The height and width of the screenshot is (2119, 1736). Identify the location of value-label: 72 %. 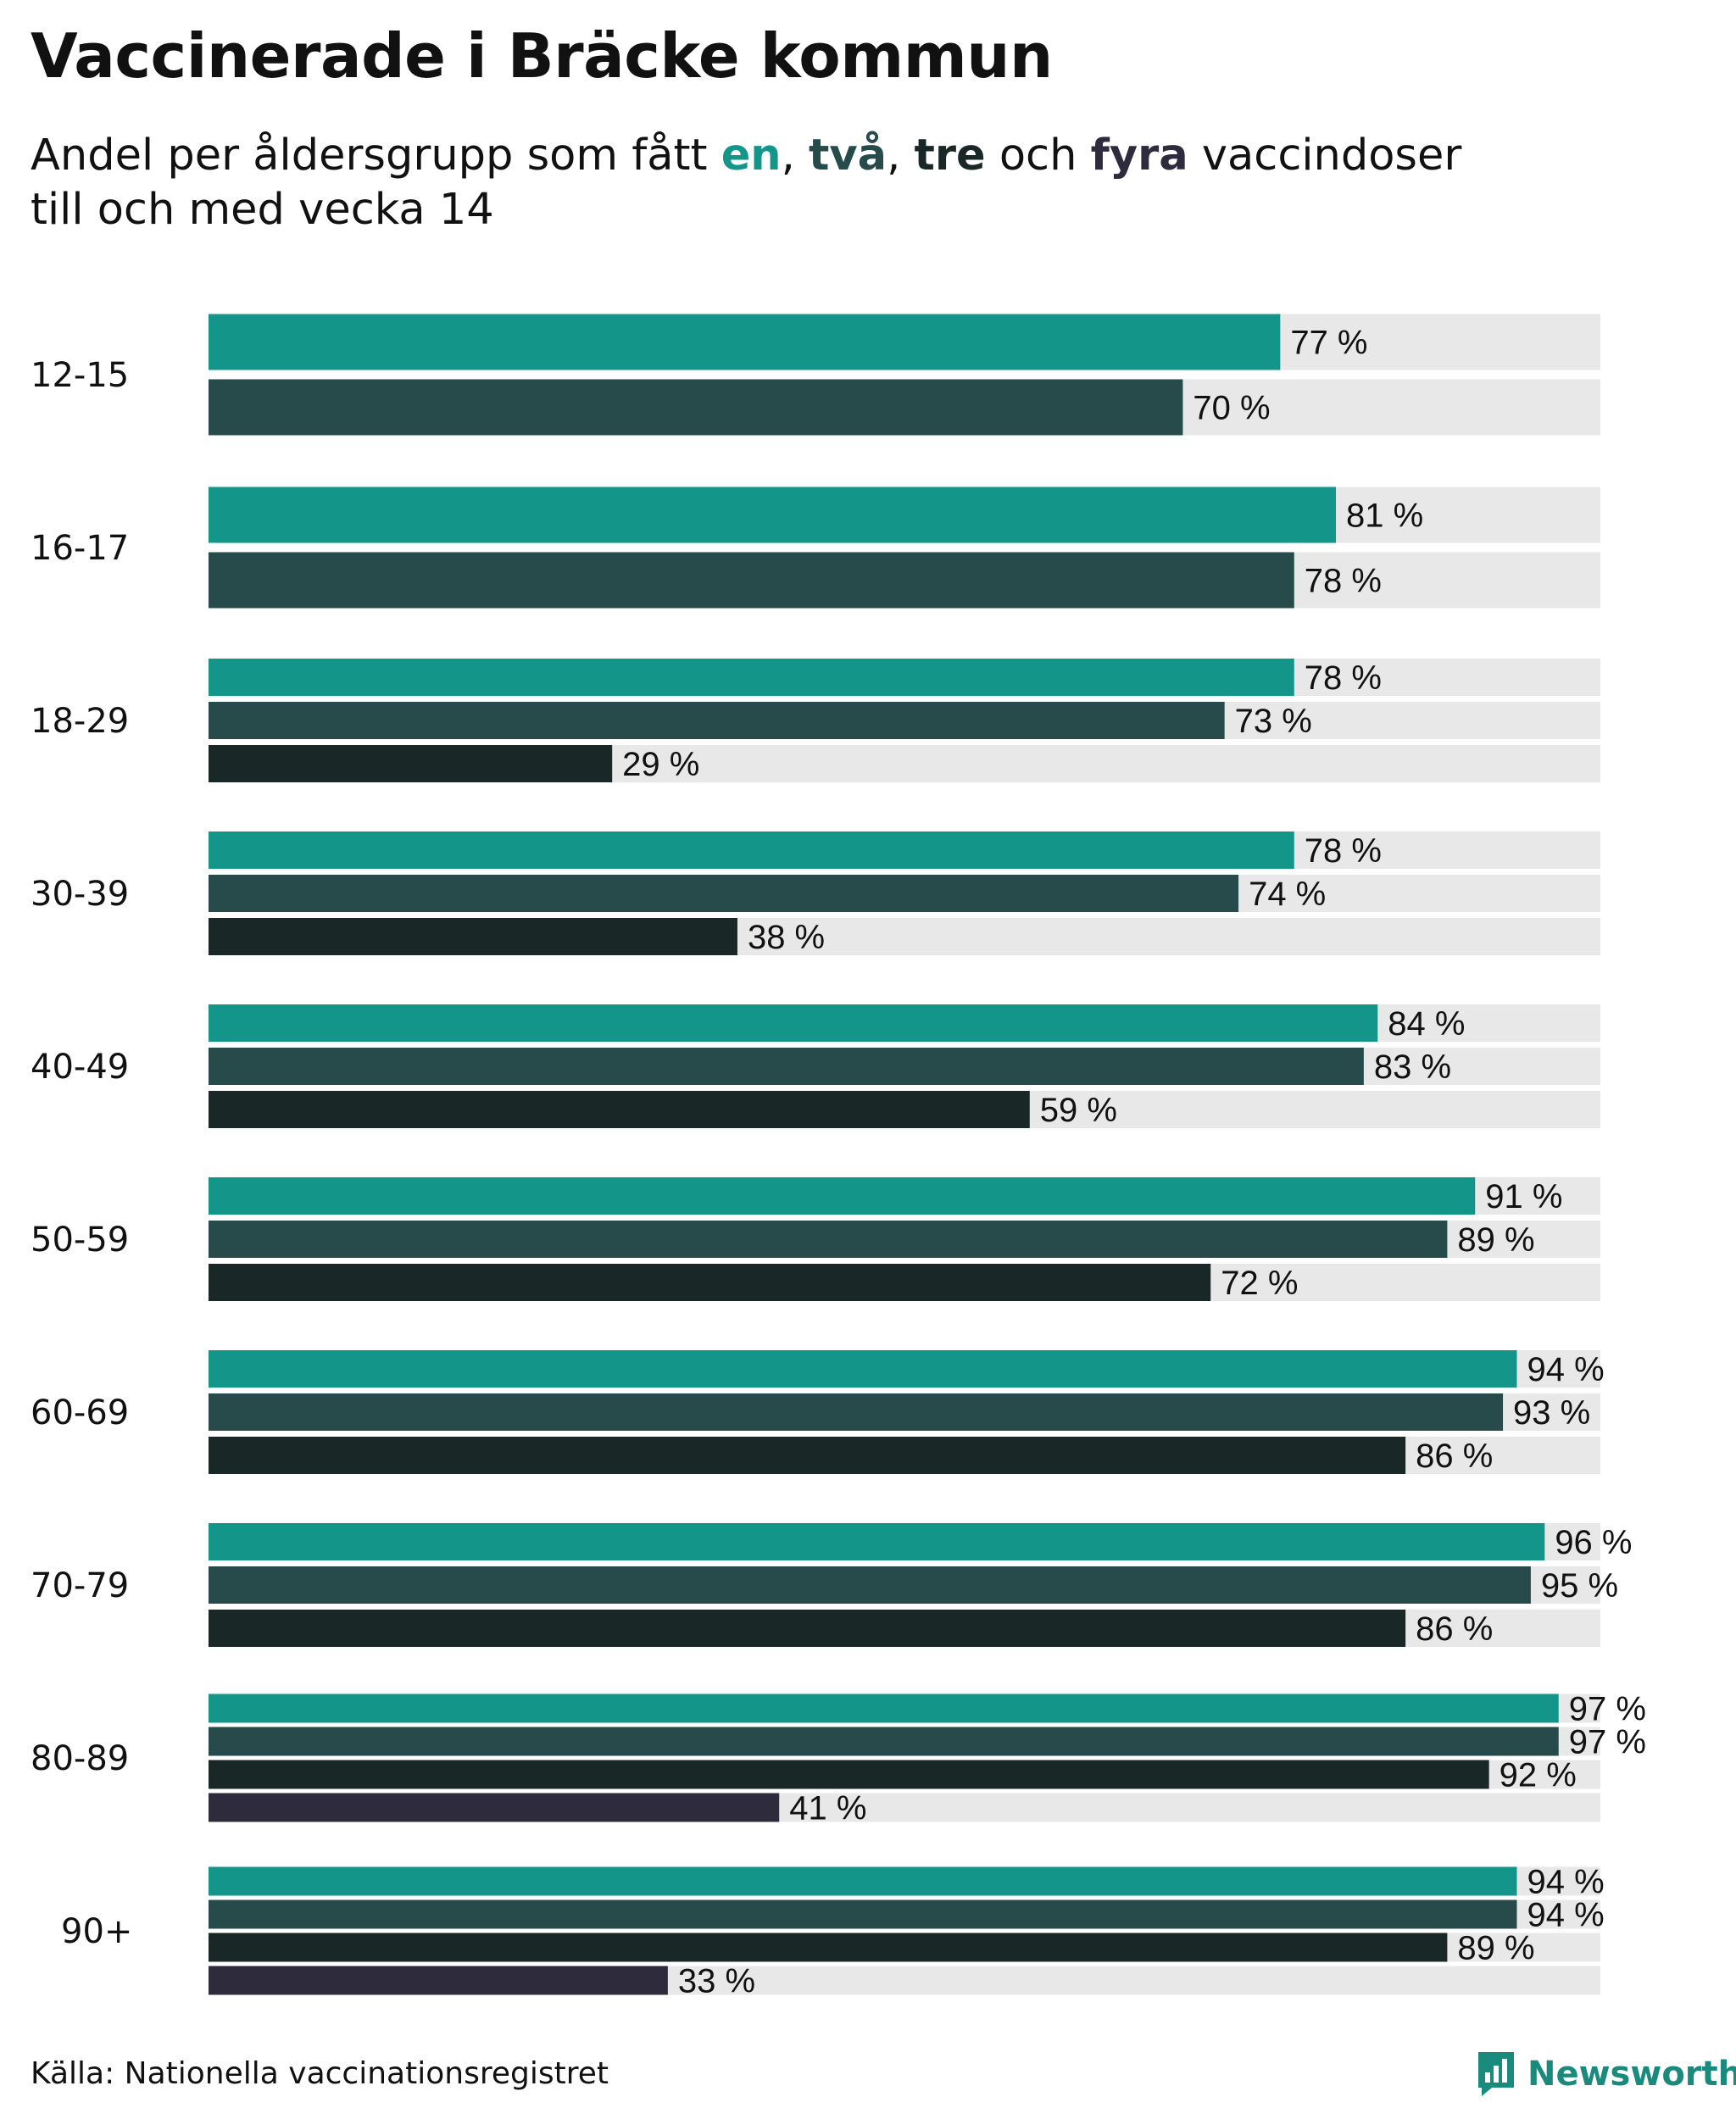
(1259, 1283).